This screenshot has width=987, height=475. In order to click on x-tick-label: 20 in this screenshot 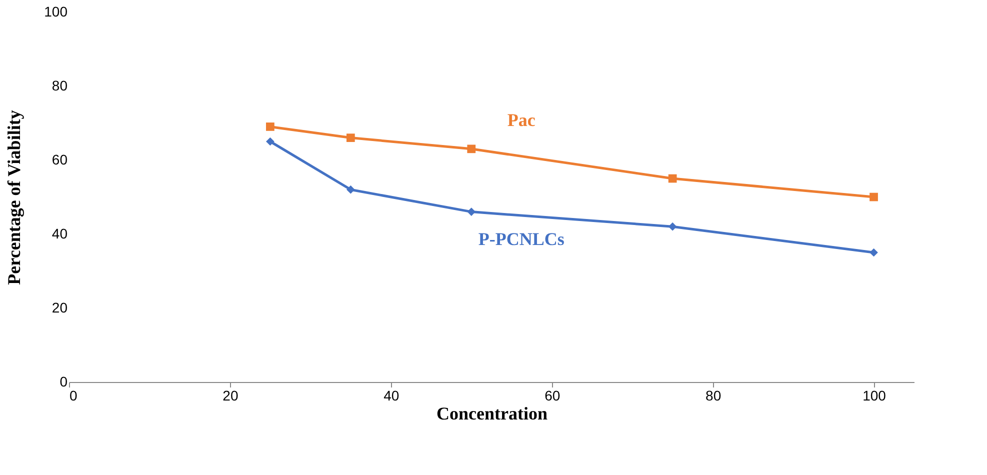, I will do `click(230, 396)`.